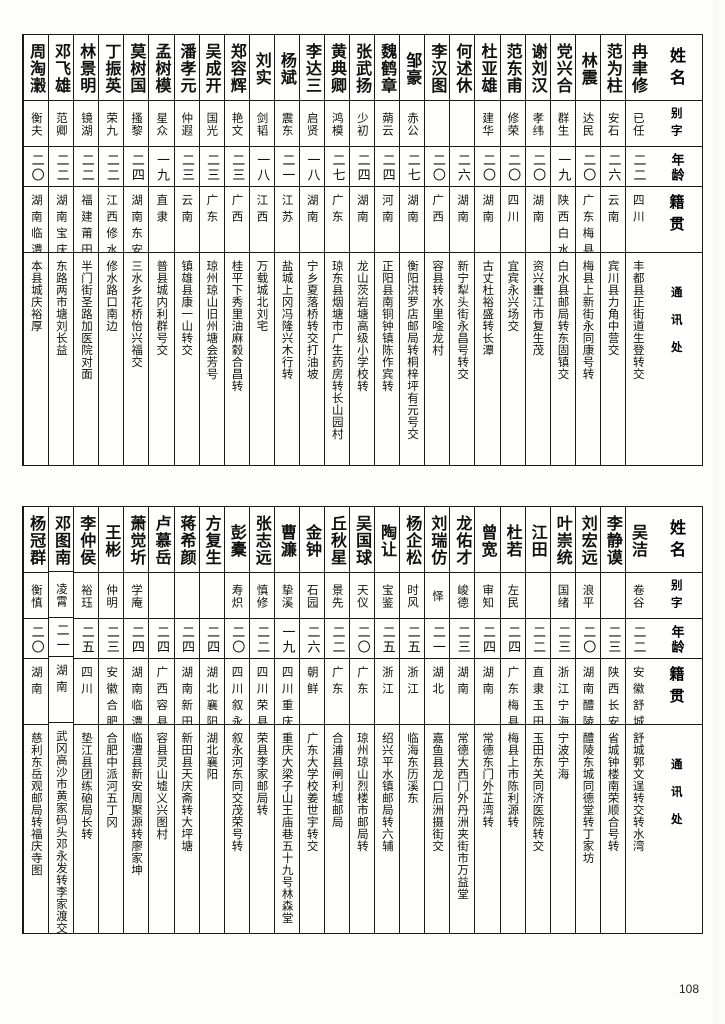 This screenshot has height=1024, width=725. Describe the element at coordinates (462, 720) in the screenshot. I see `roster-entry-column: 龙佑才 峻德 二三 湖南 常德大西门外丹洲夹街市万益堂` at that location.